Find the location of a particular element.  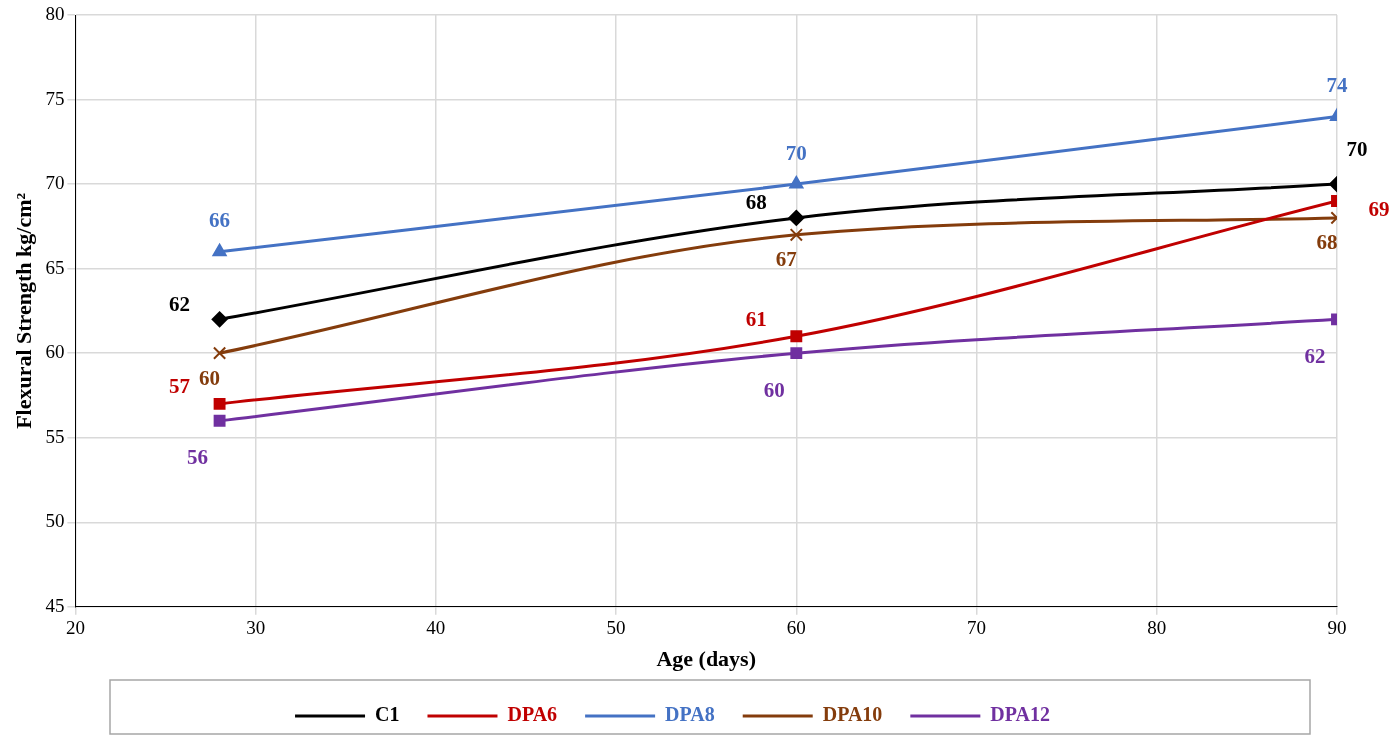

legend-label: DPA12 is located at coordinates (1020, 714).